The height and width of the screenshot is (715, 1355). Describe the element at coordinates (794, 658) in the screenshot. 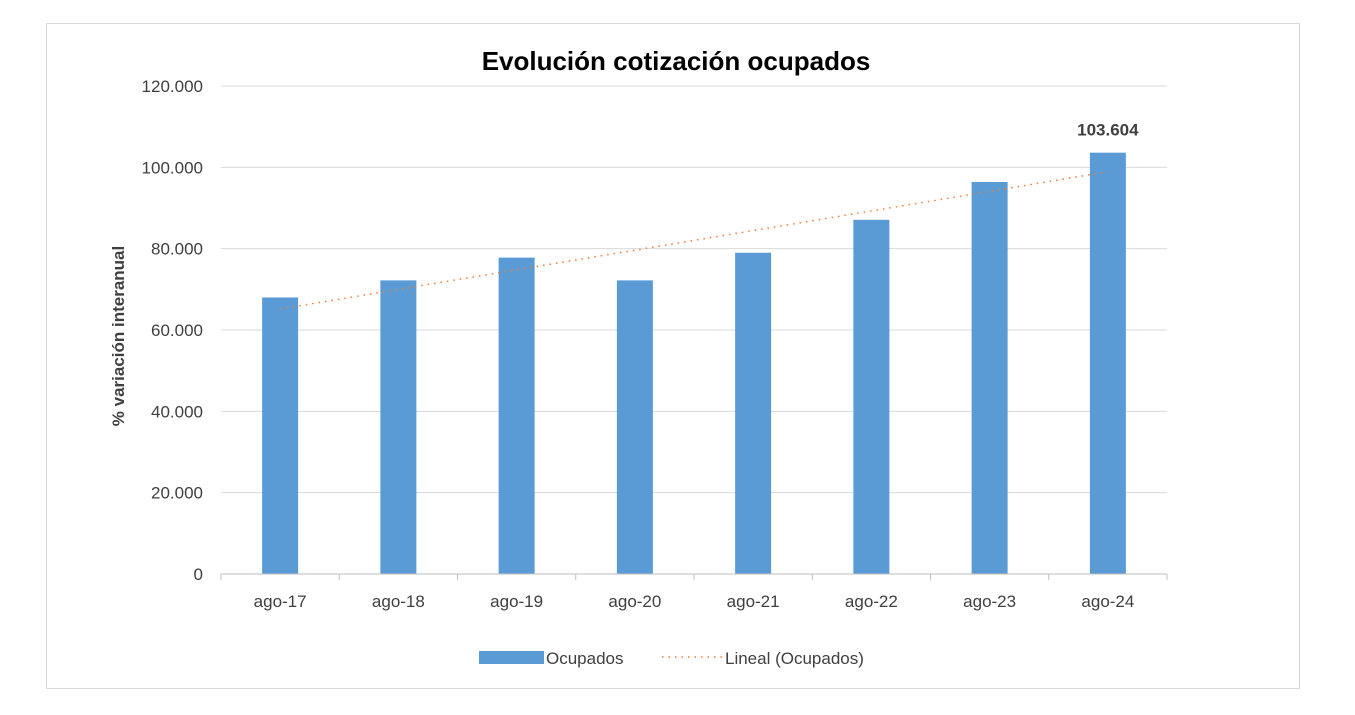

I see `legend-label-trendline: Lineal (Ocupados)` at that location.